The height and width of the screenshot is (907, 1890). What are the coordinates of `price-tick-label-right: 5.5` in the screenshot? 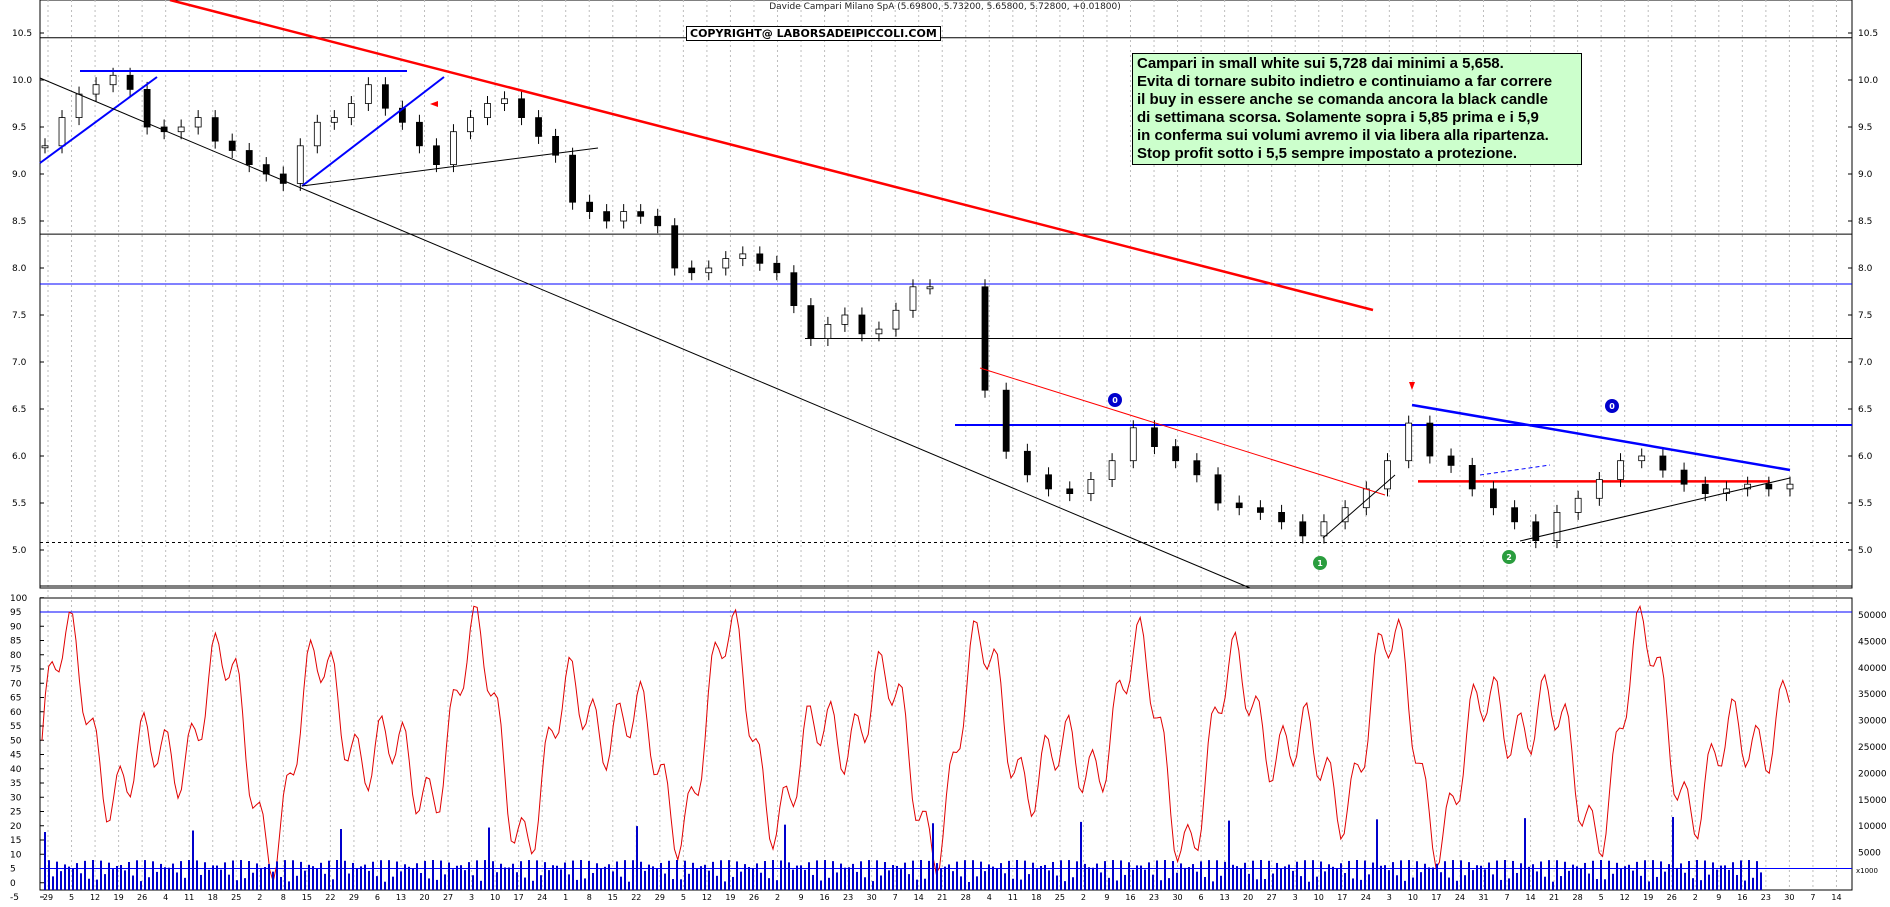 It's located at (1865, 504).